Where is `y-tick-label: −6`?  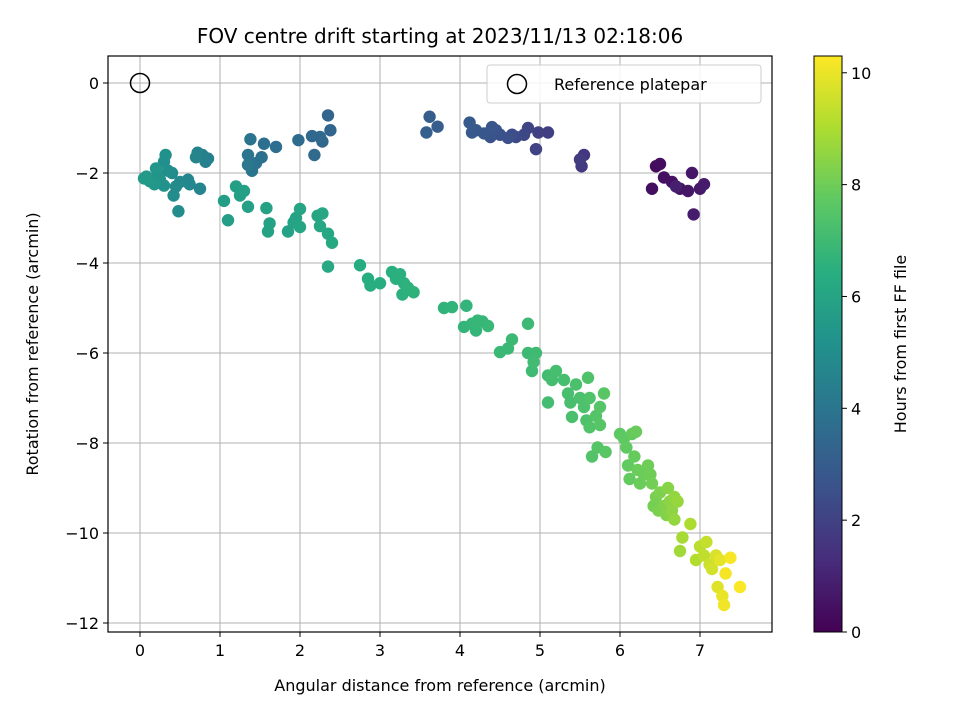
y-tick-label: −6 is located at coordinates (87, 353).